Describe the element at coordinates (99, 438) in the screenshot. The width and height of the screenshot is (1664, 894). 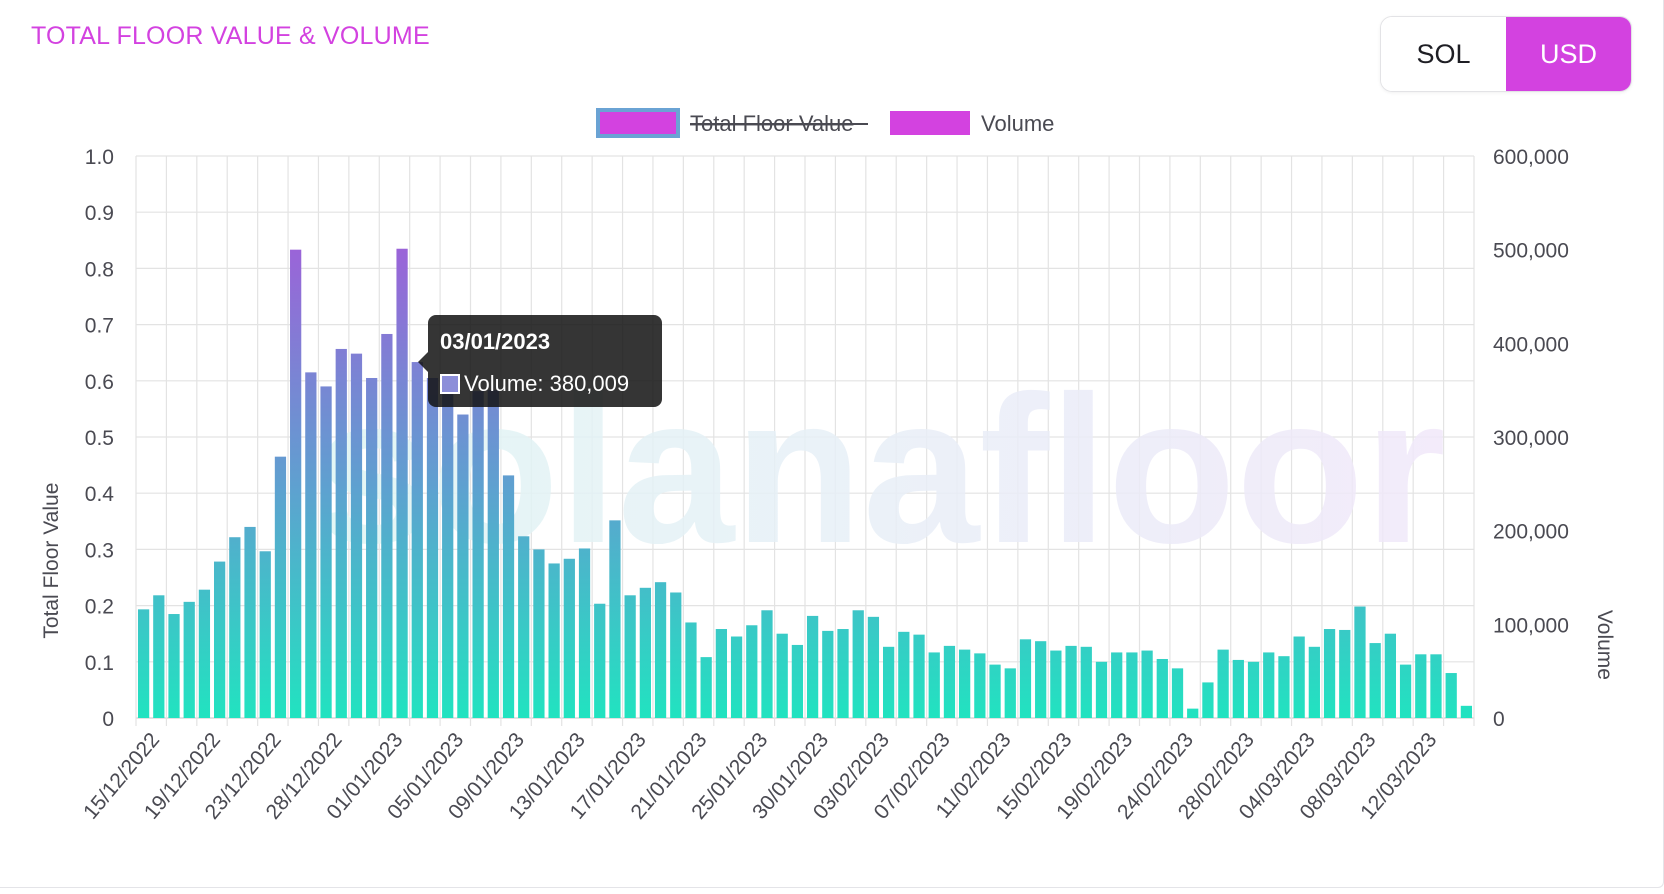
I see `y-left-tick-label: 0.5` at that location.